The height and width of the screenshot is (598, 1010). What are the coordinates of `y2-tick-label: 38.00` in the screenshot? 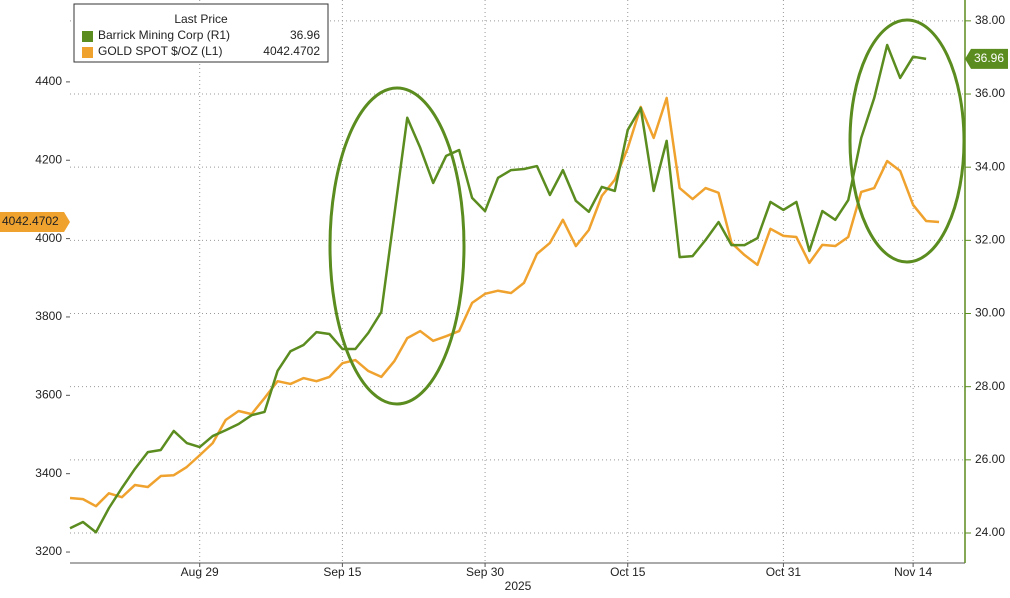 It's located at (990, 20).